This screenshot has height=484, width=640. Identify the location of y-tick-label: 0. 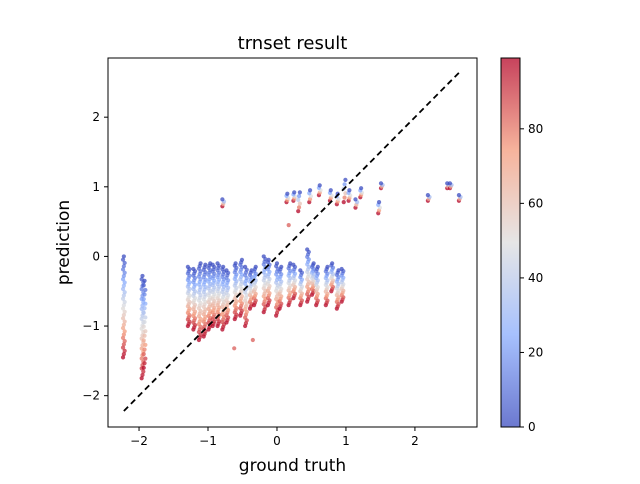
(96, 256).